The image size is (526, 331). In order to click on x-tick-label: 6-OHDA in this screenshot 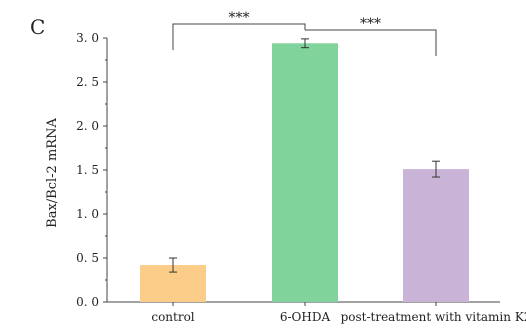, I will do `click(305, 317)`.